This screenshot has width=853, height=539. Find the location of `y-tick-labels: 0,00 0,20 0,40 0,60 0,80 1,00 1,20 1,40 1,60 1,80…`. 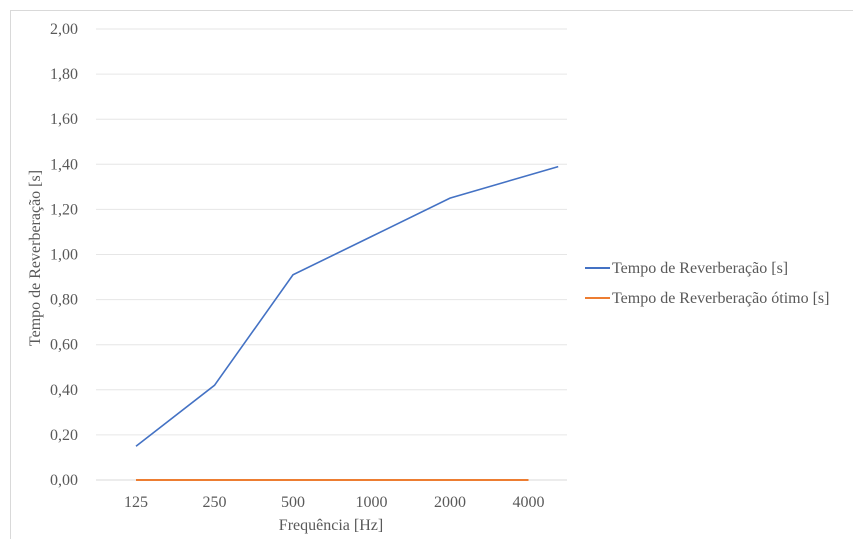

y-tick-labels: 0,00 0,20 0,40 0,60 0,80 1,00 1,20 1,40 1,60 1,80… is located at coordinates (64, 255).